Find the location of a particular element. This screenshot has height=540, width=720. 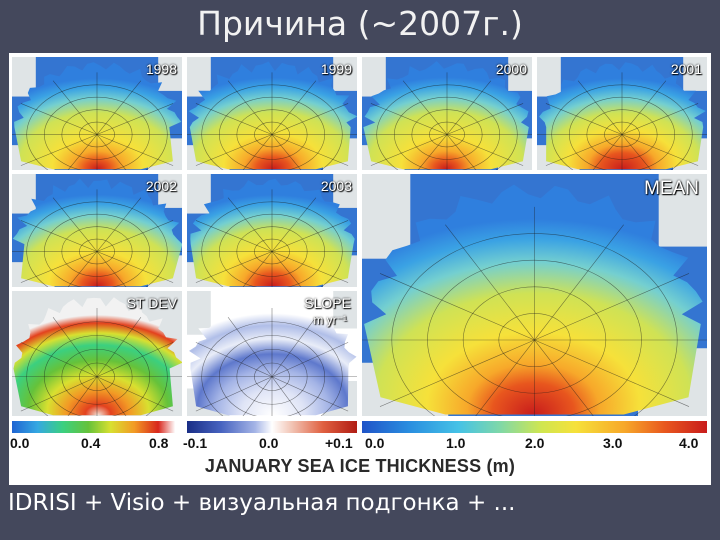

map-panel-2003: 2003 is located at coordinates (272, 230).